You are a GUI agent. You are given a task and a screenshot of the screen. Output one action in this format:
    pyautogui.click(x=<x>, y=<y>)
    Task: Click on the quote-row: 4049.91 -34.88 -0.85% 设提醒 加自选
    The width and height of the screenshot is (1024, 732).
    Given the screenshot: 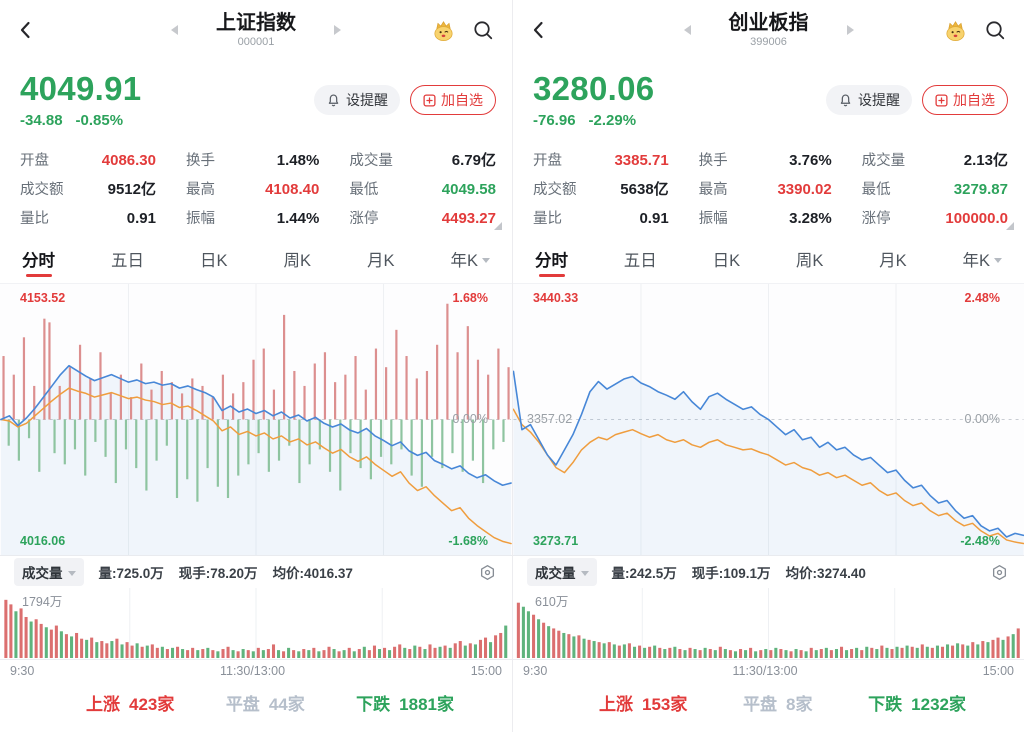 What is the action you would take?
    pyautogui.click(x=256, y=100)
    